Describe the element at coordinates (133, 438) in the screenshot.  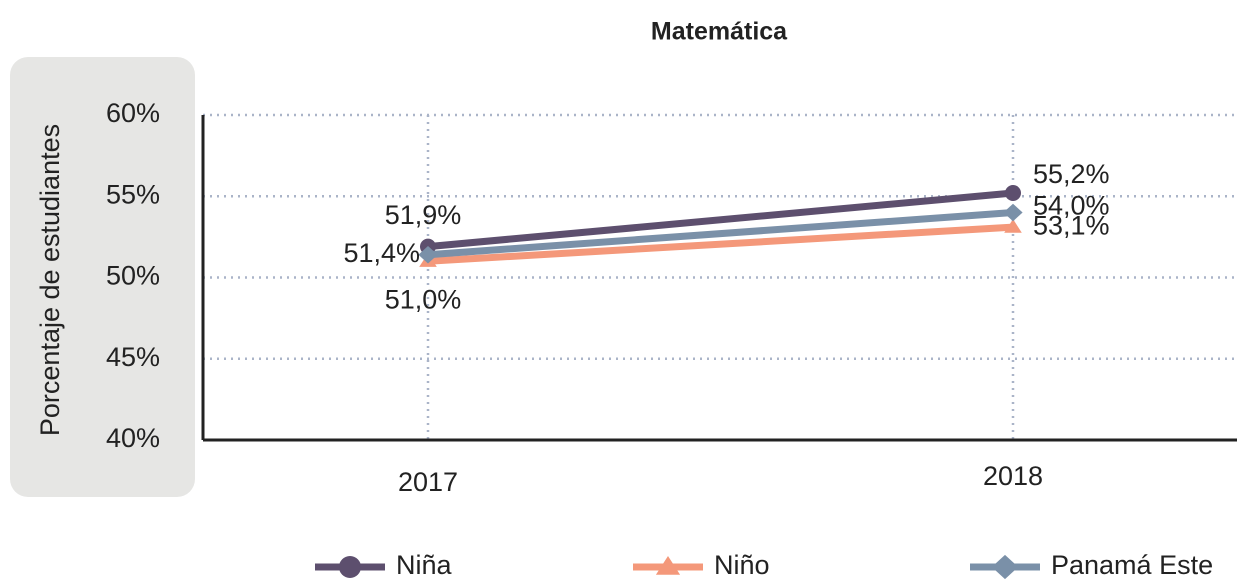
I see `y-tick-label: 40%` at that location.